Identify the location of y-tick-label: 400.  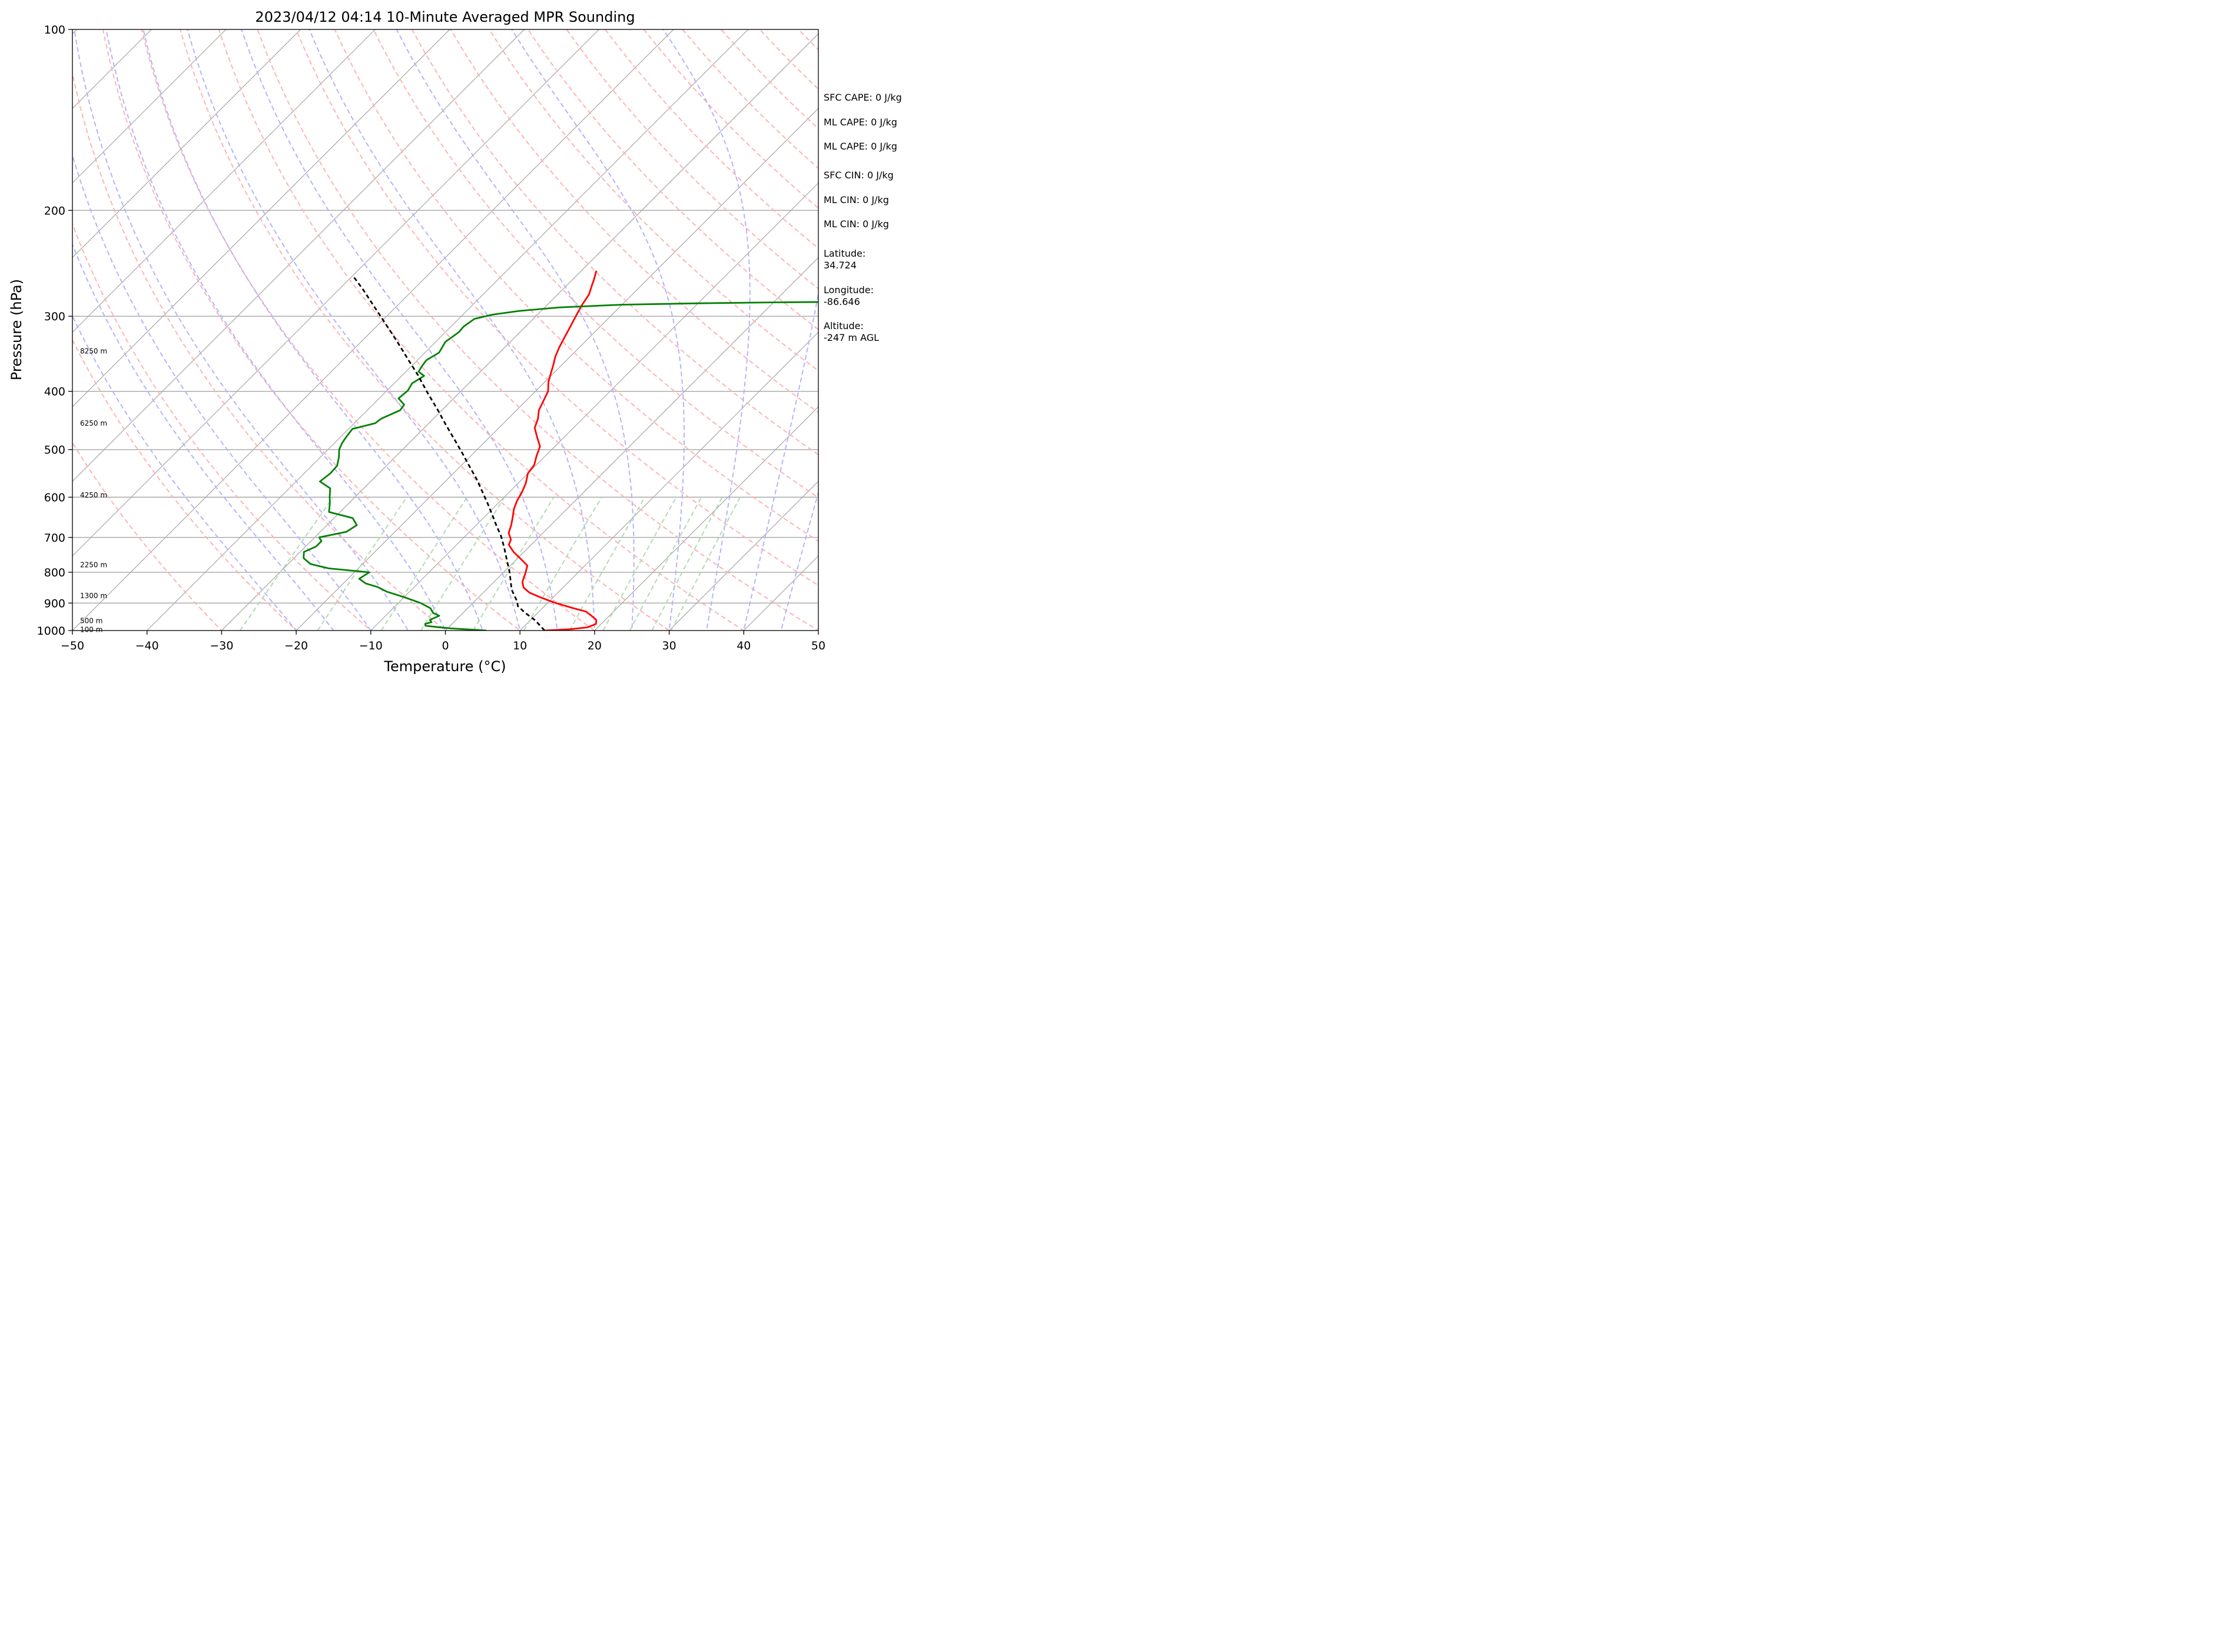
(54, 392).